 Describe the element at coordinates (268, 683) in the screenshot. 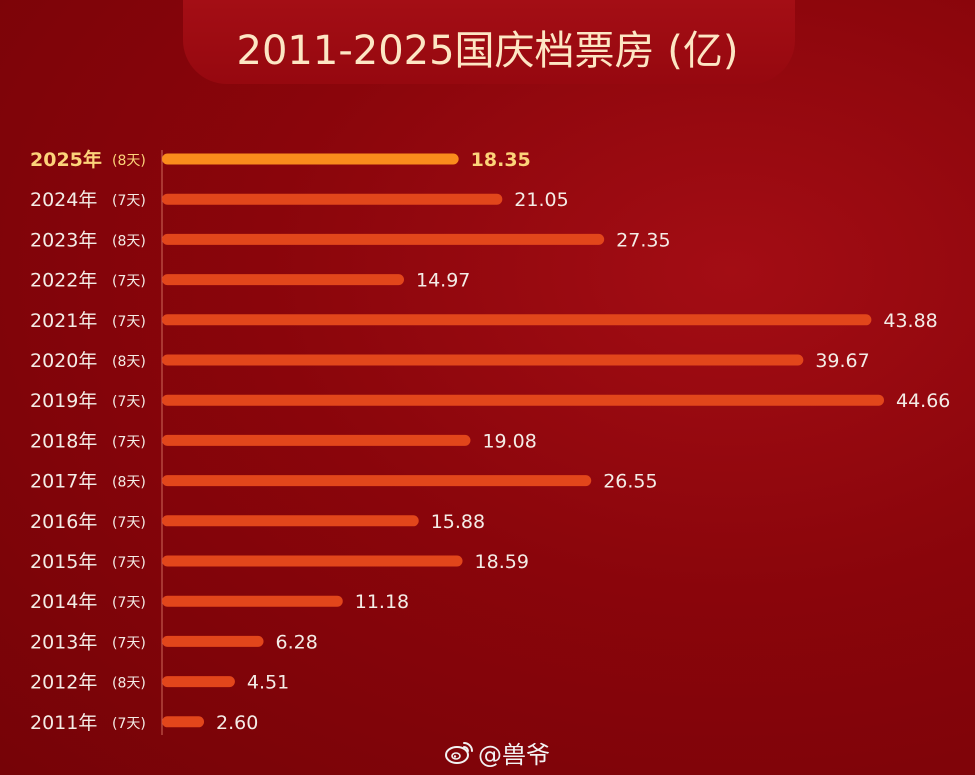

I see `data-label: 4.51` at that location.